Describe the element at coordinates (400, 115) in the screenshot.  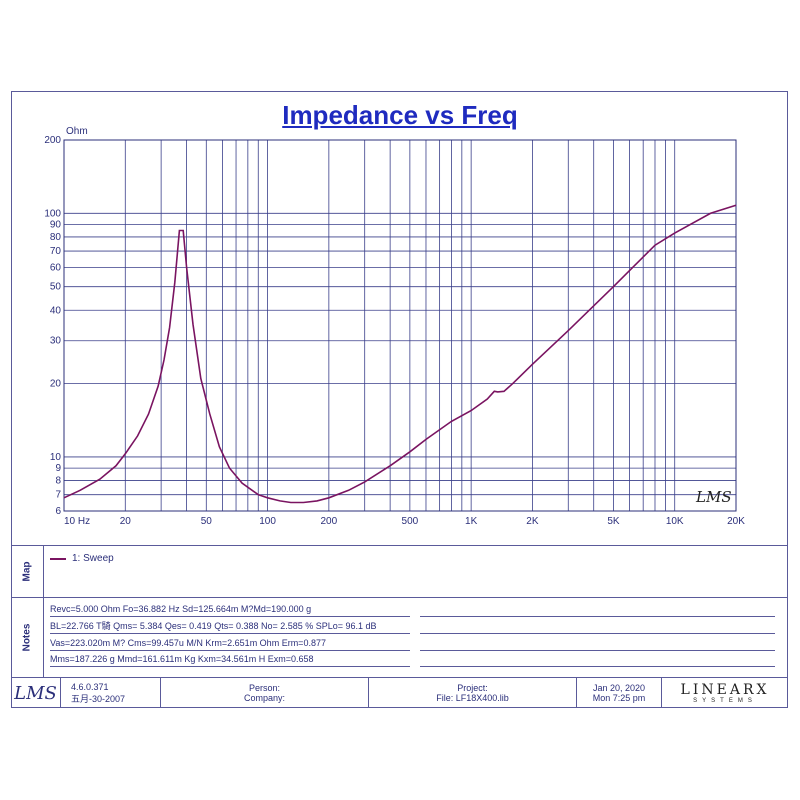
I see `chart-title: Impedance vs Freq` at that location.